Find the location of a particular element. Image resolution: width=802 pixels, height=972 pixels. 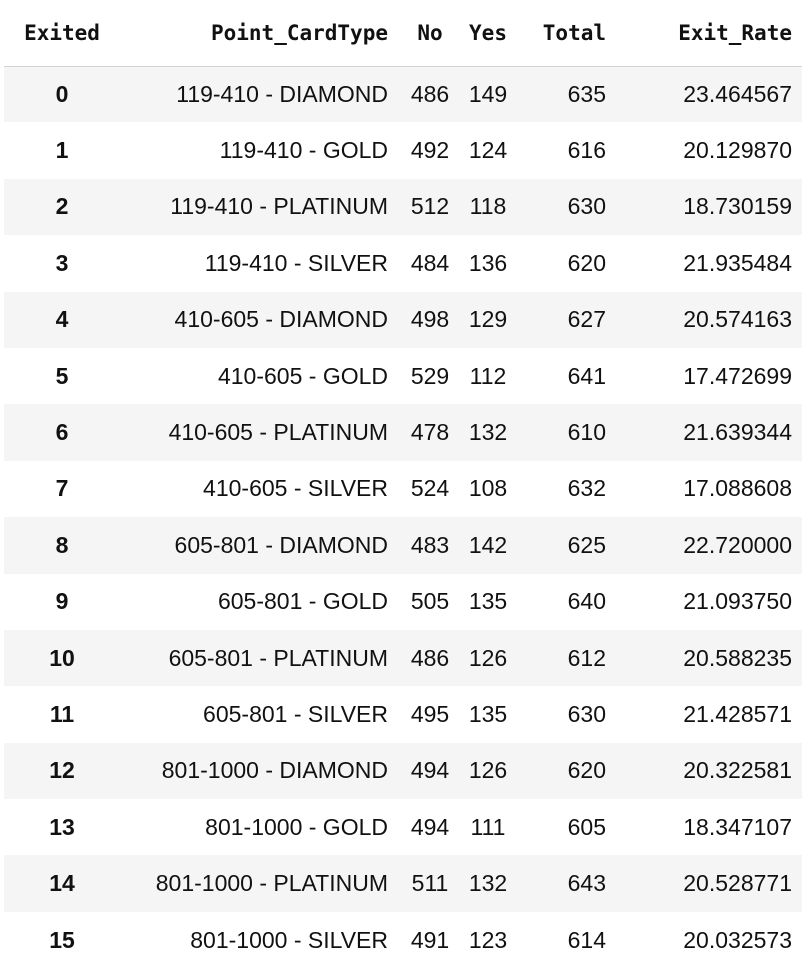

cell-total: 610 is located at coordinates (586, 432).